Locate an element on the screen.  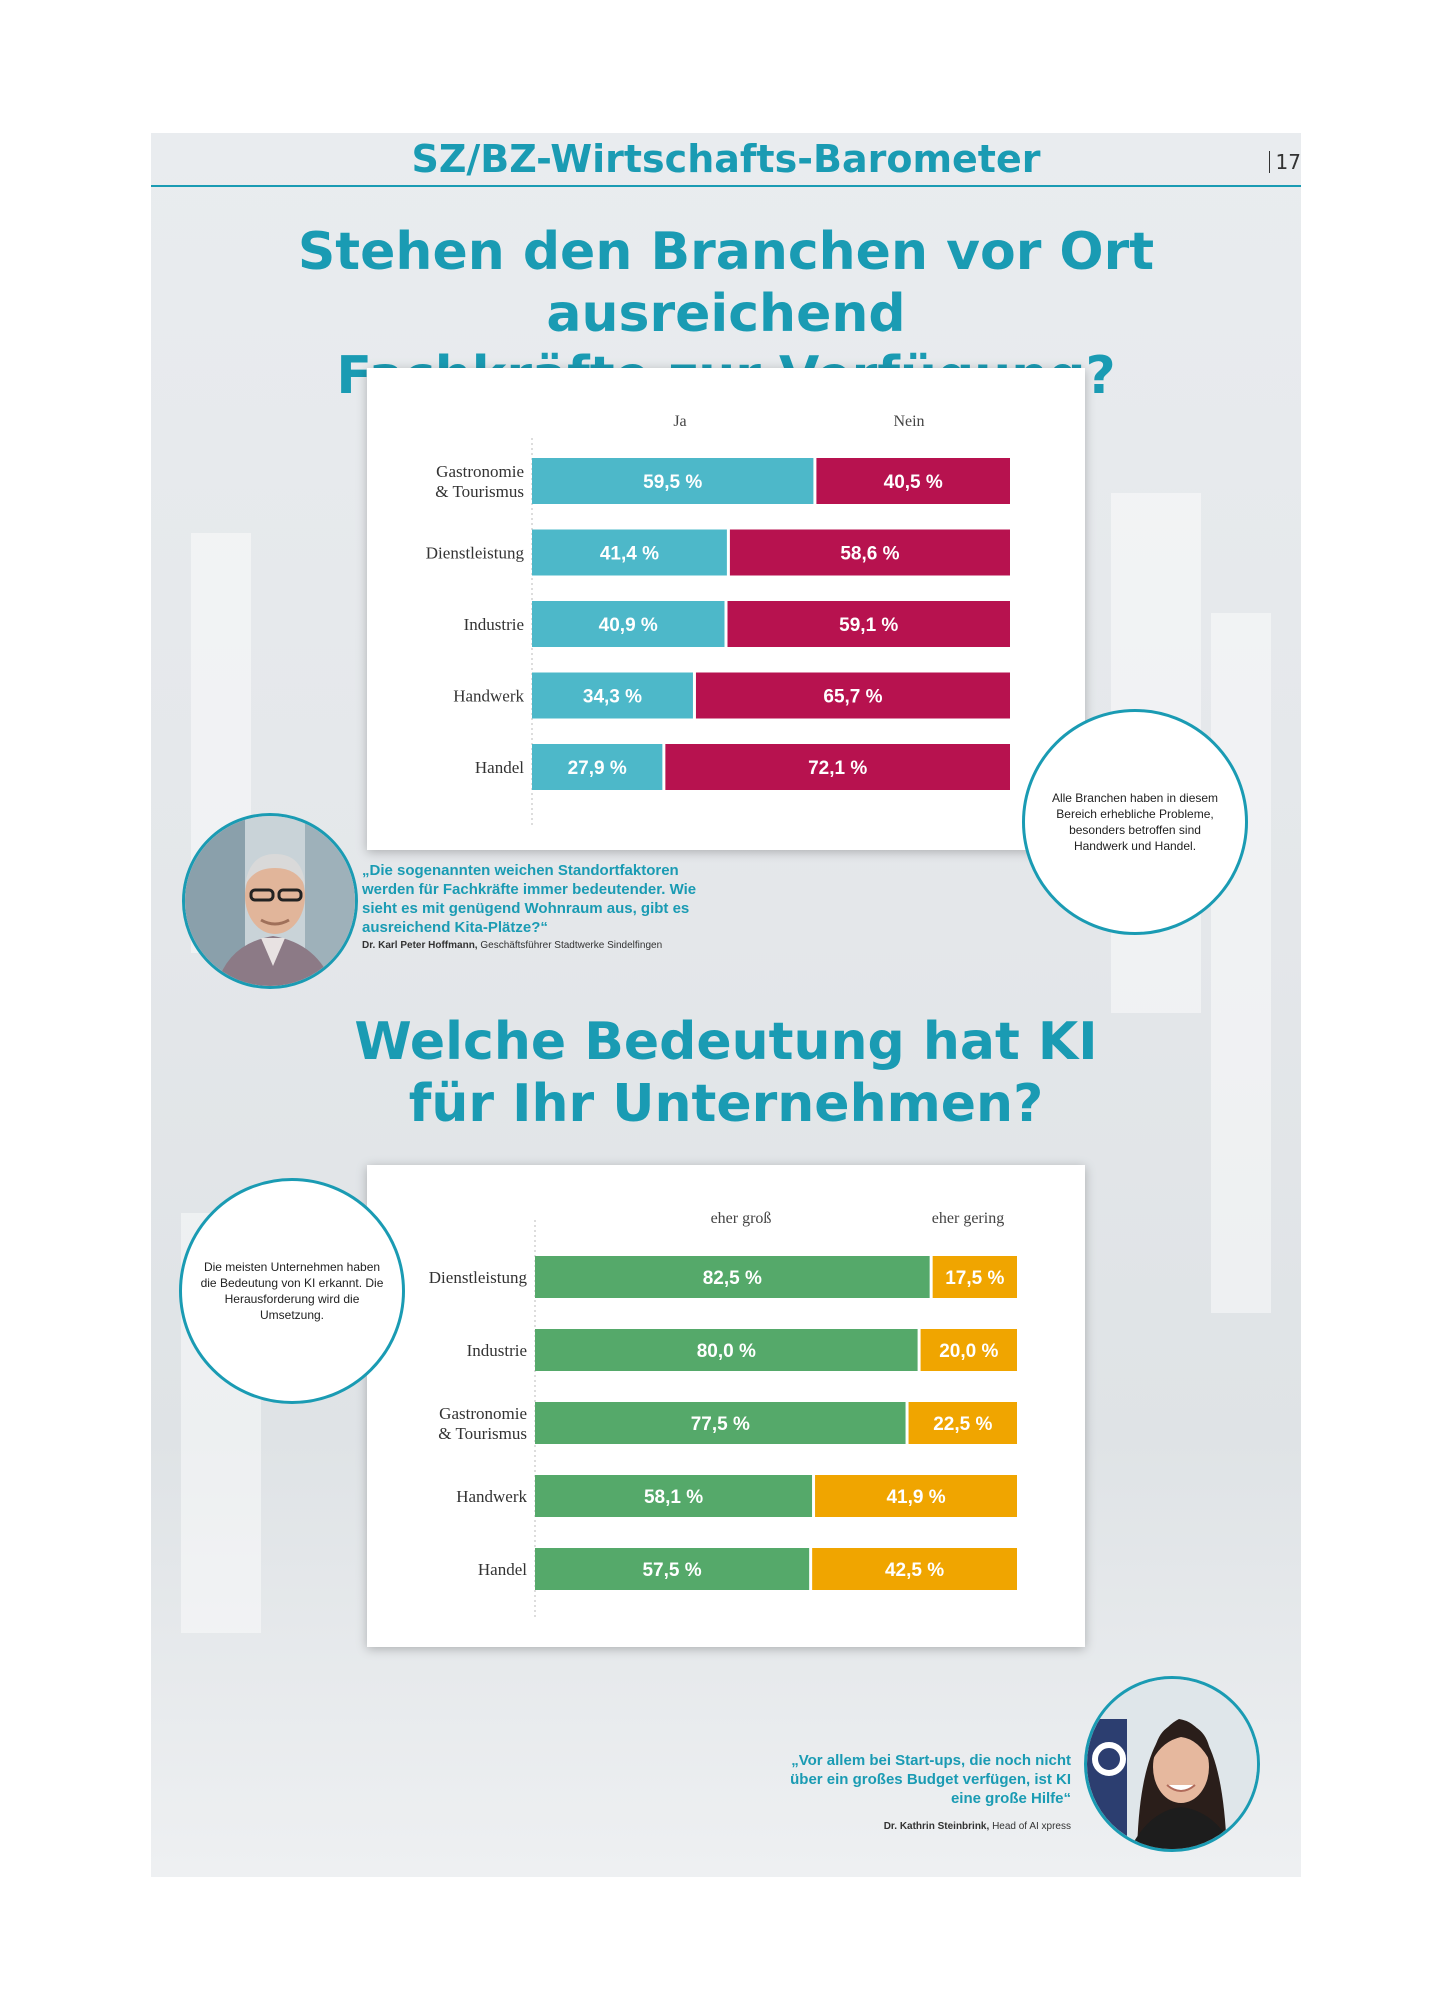
bar-value-label: 42,5 % is located at coordinates (914, 1570).